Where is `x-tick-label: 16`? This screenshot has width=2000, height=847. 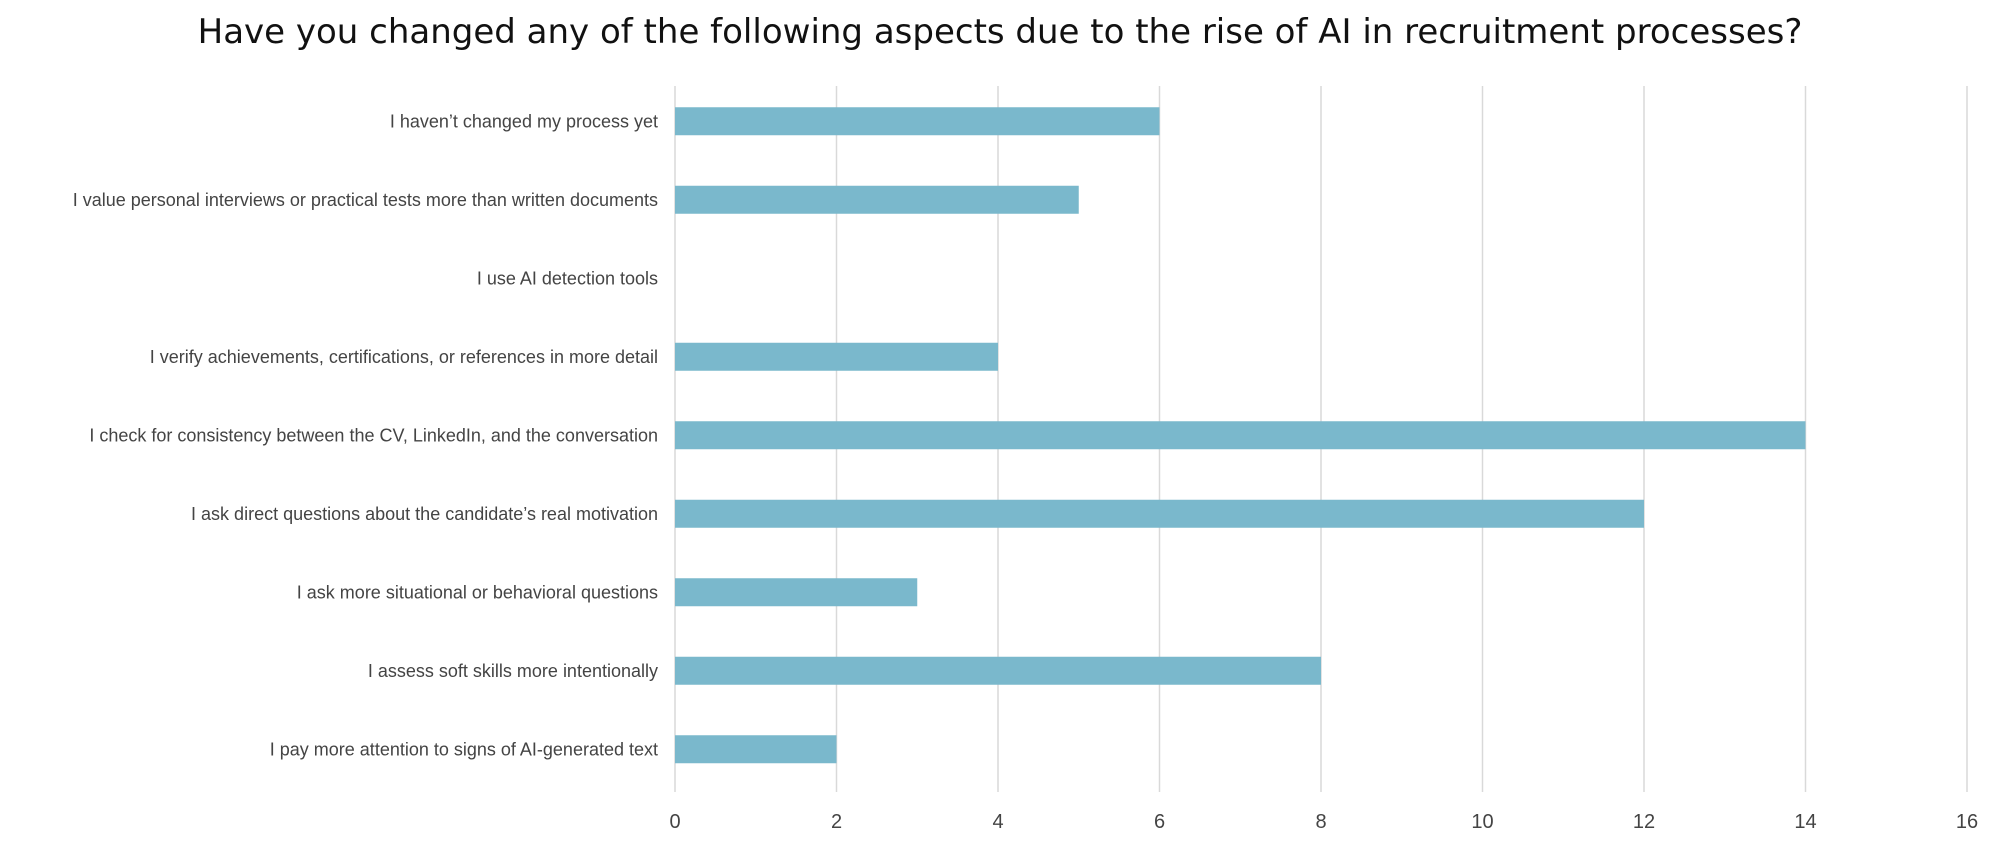
x-tick-label: 16 is located at coordinates (1967, 822).